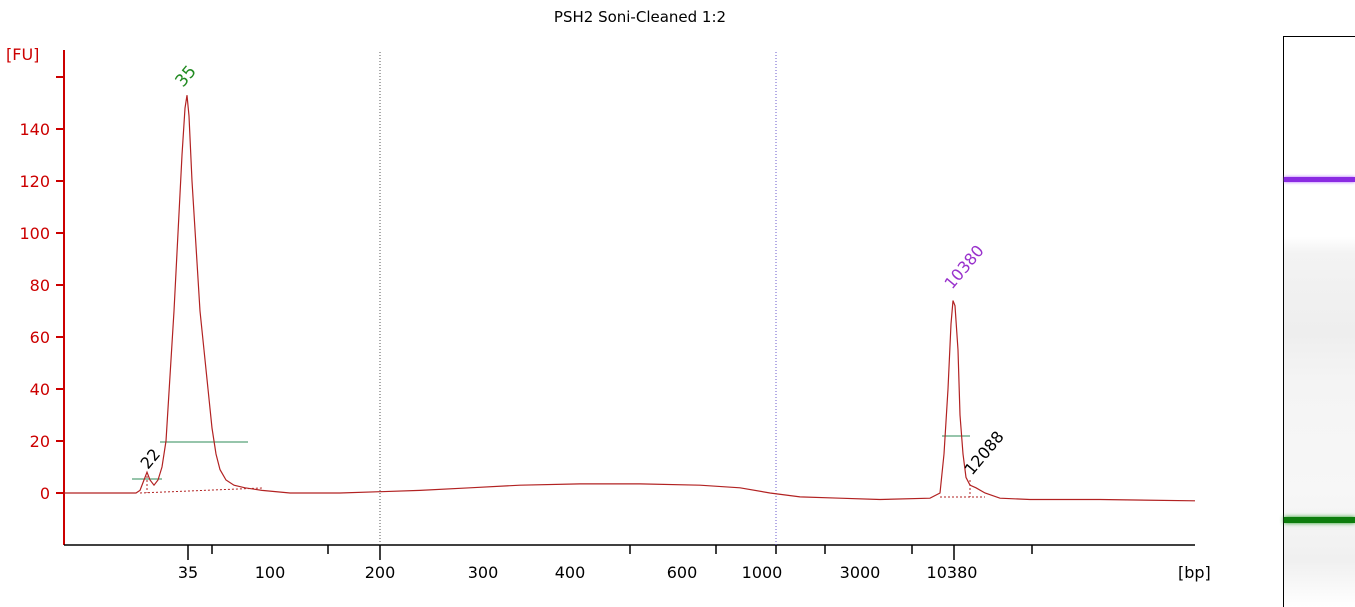 The image size is (1355, 607). What do you see at coordinates (45, 493) in the screenshot?
I see `y-tick-label: 0` at bounding box center [45, 493].